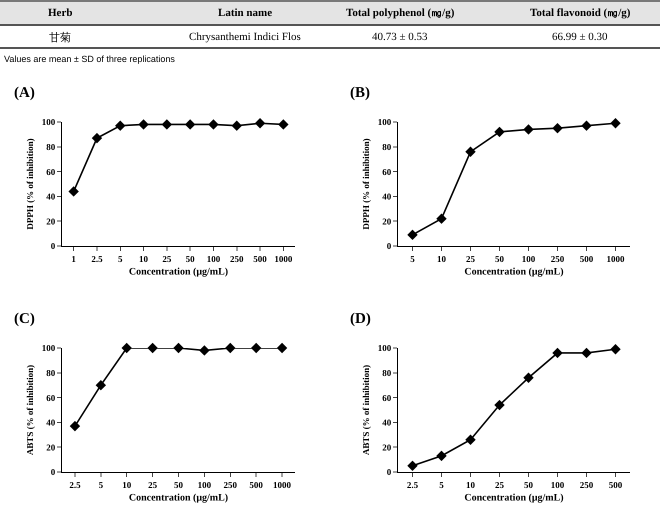 The height and width of the screenshot is (507, 660). Describe the element at coordinates (245, 37) in the screenshot. I see `text: Chrysanthemi Indici Flos` at that location.